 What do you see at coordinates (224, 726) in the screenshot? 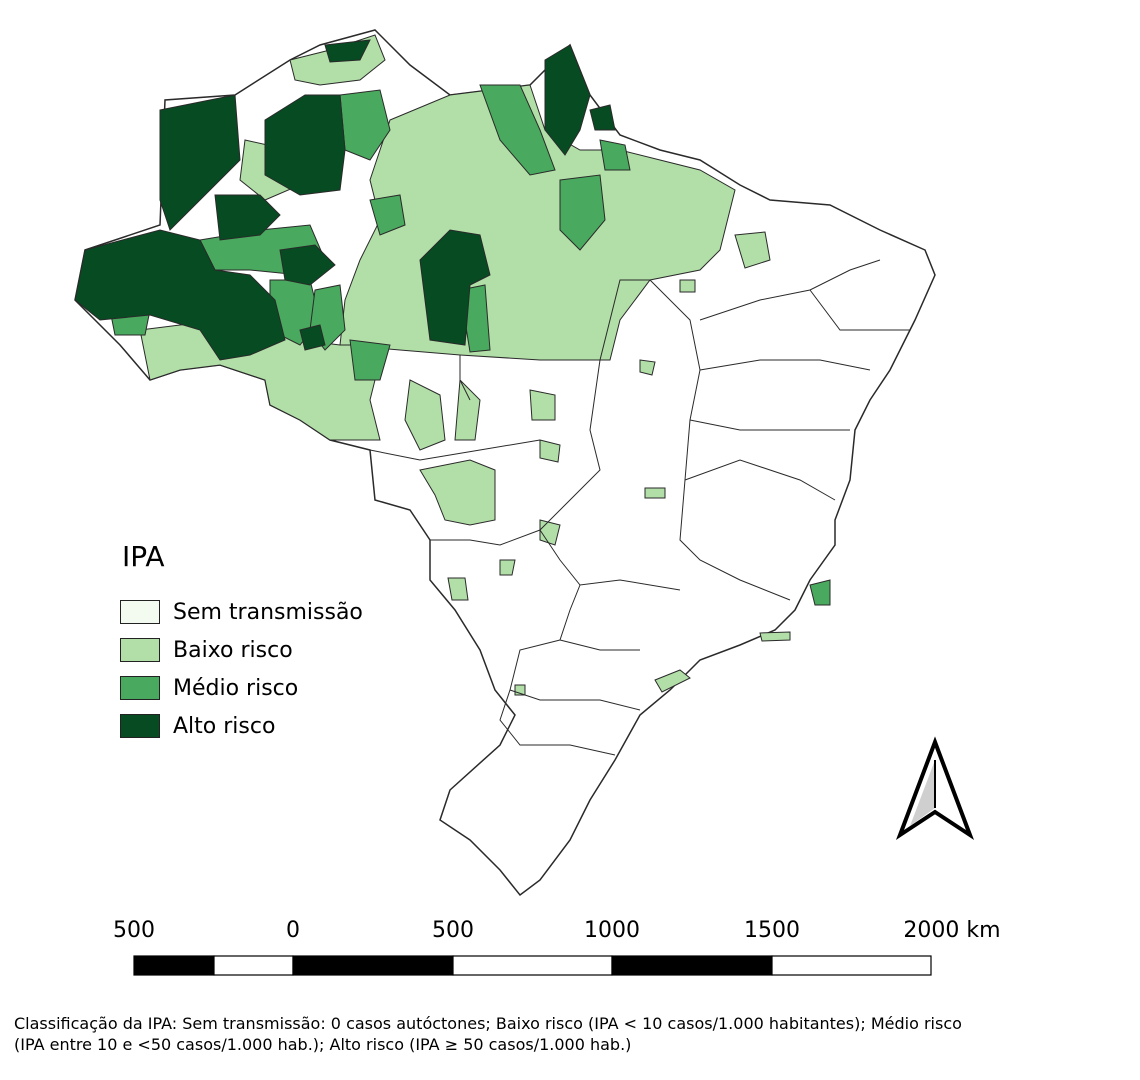
I see `legend-label: Alto risco` at bounding box center [224, 726].